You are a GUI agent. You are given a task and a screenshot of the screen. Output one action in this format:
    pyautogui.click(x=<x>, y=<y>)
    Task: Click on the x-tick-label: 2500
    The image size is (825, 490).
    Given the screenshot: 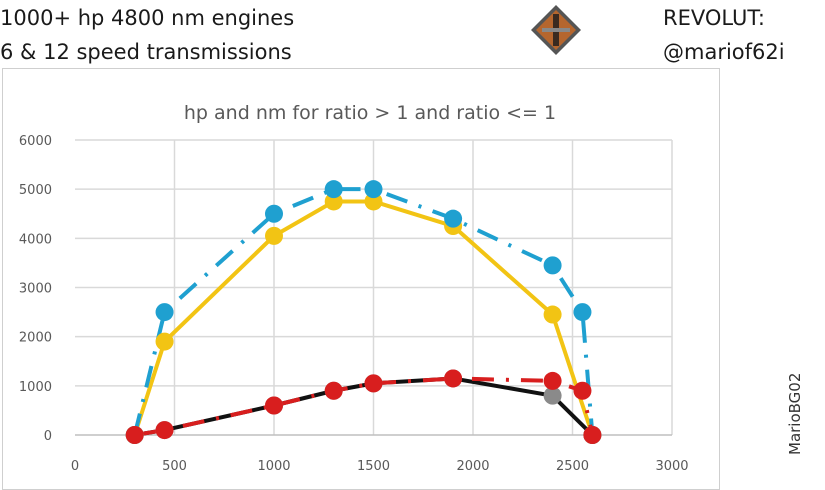 What is the action you would take?
    pyautogui.click(x=572, y=466)
    